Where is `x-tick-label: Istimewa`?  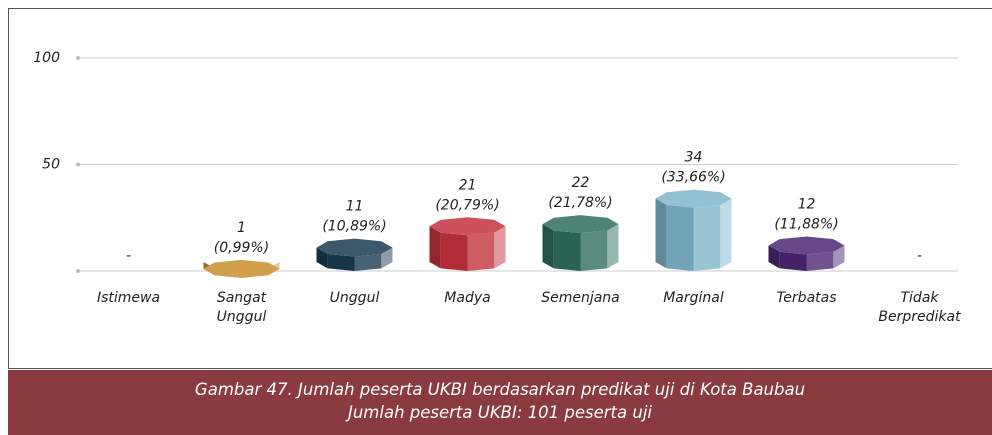 x-tick-label: Istimewa is located at coordinates (128, 298).